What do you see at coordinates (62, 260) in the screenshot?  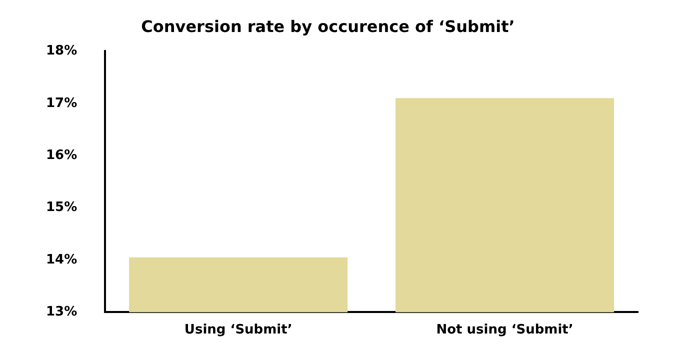 I see `y-tick-label: 14%` at bounding box center [62, 260].